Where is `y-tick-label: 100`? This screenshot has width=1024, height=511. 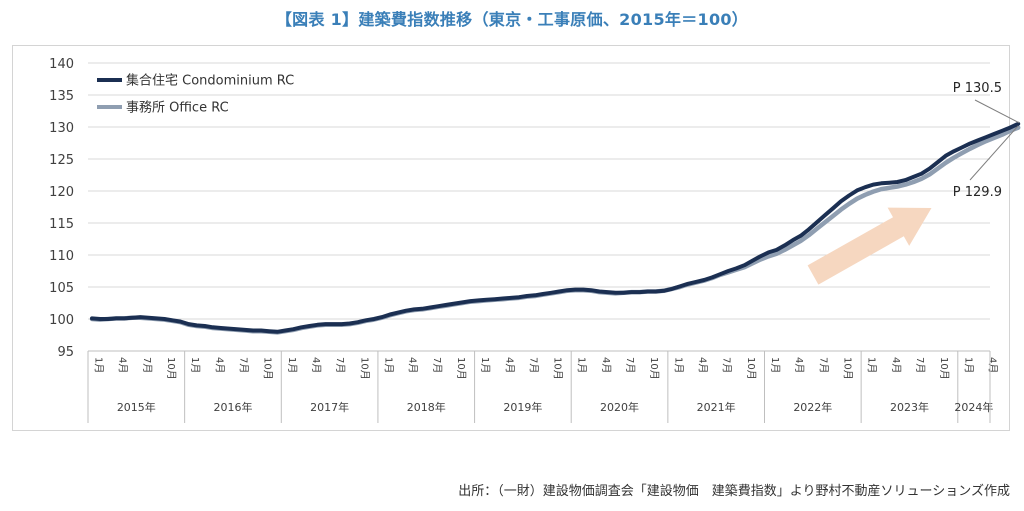
y-tick-label: 100 is located at coordinates (61, 320).